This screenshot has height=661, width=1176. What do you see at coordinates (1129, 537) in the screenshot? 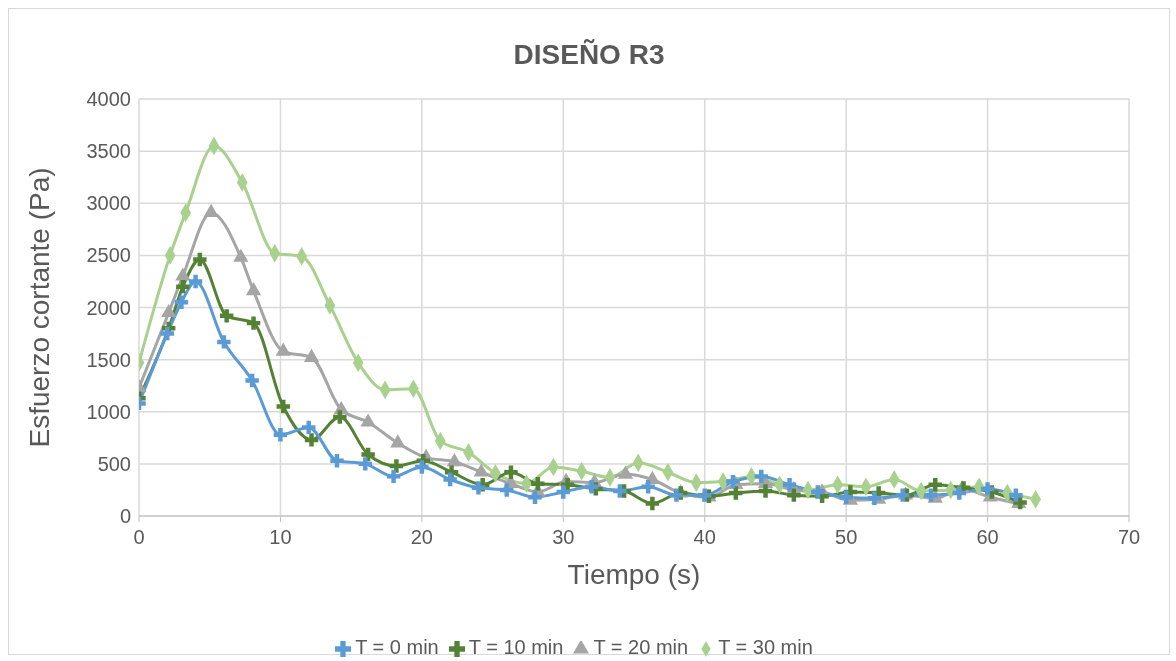
I see `x-tick-label: 70` at bounding box center [1129, 537].